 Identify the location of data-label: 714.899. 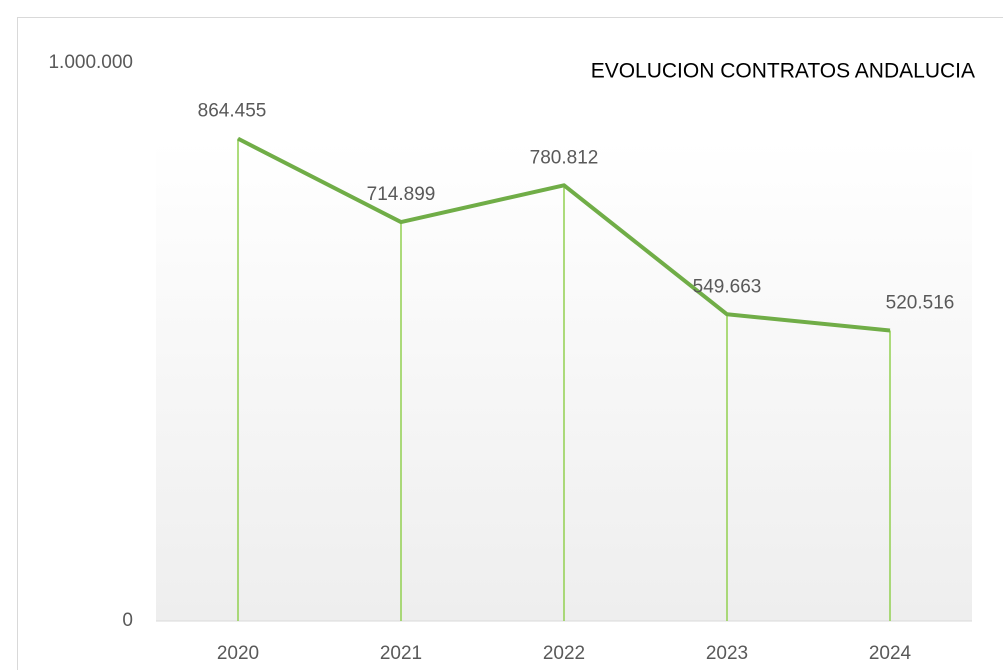
(401, 194).